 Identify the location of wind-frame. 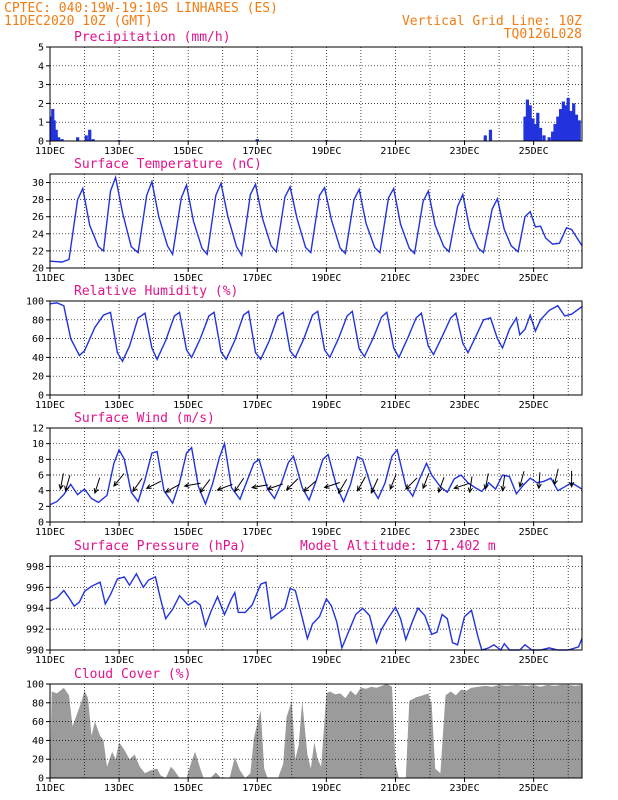
(316, 475).